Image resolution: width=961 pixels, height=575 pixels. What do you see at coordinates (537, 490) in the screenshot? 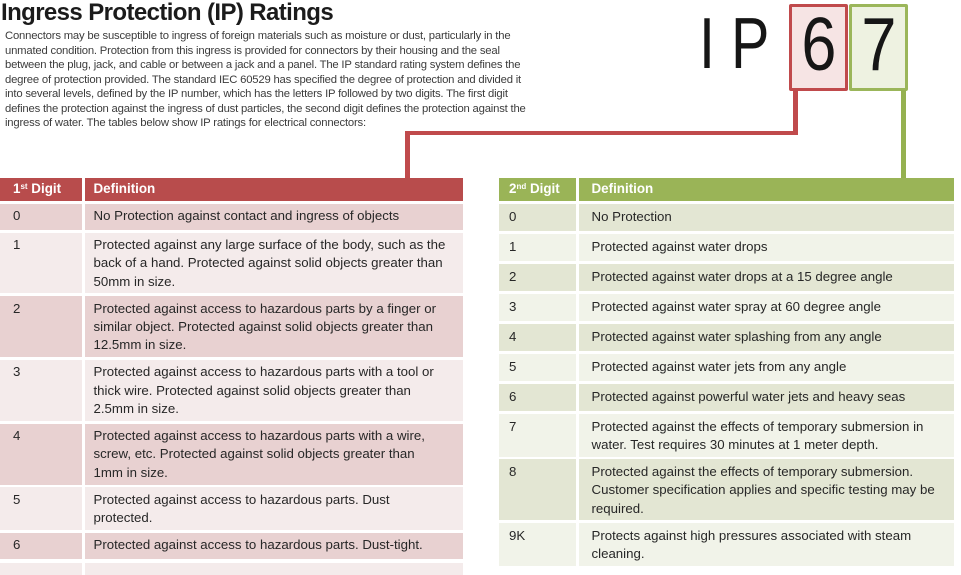
I see `digit-cell: 8` at bounding box center [537, 490].